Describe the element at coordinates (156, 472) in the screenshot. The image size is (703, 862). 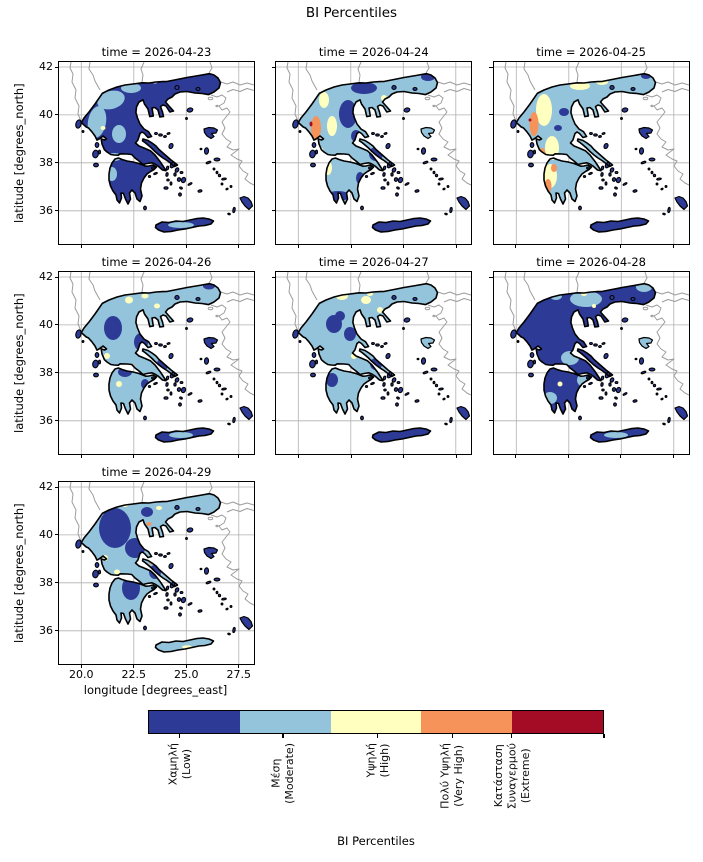
I see `facet-title: time = 2026-04-29` at that location.